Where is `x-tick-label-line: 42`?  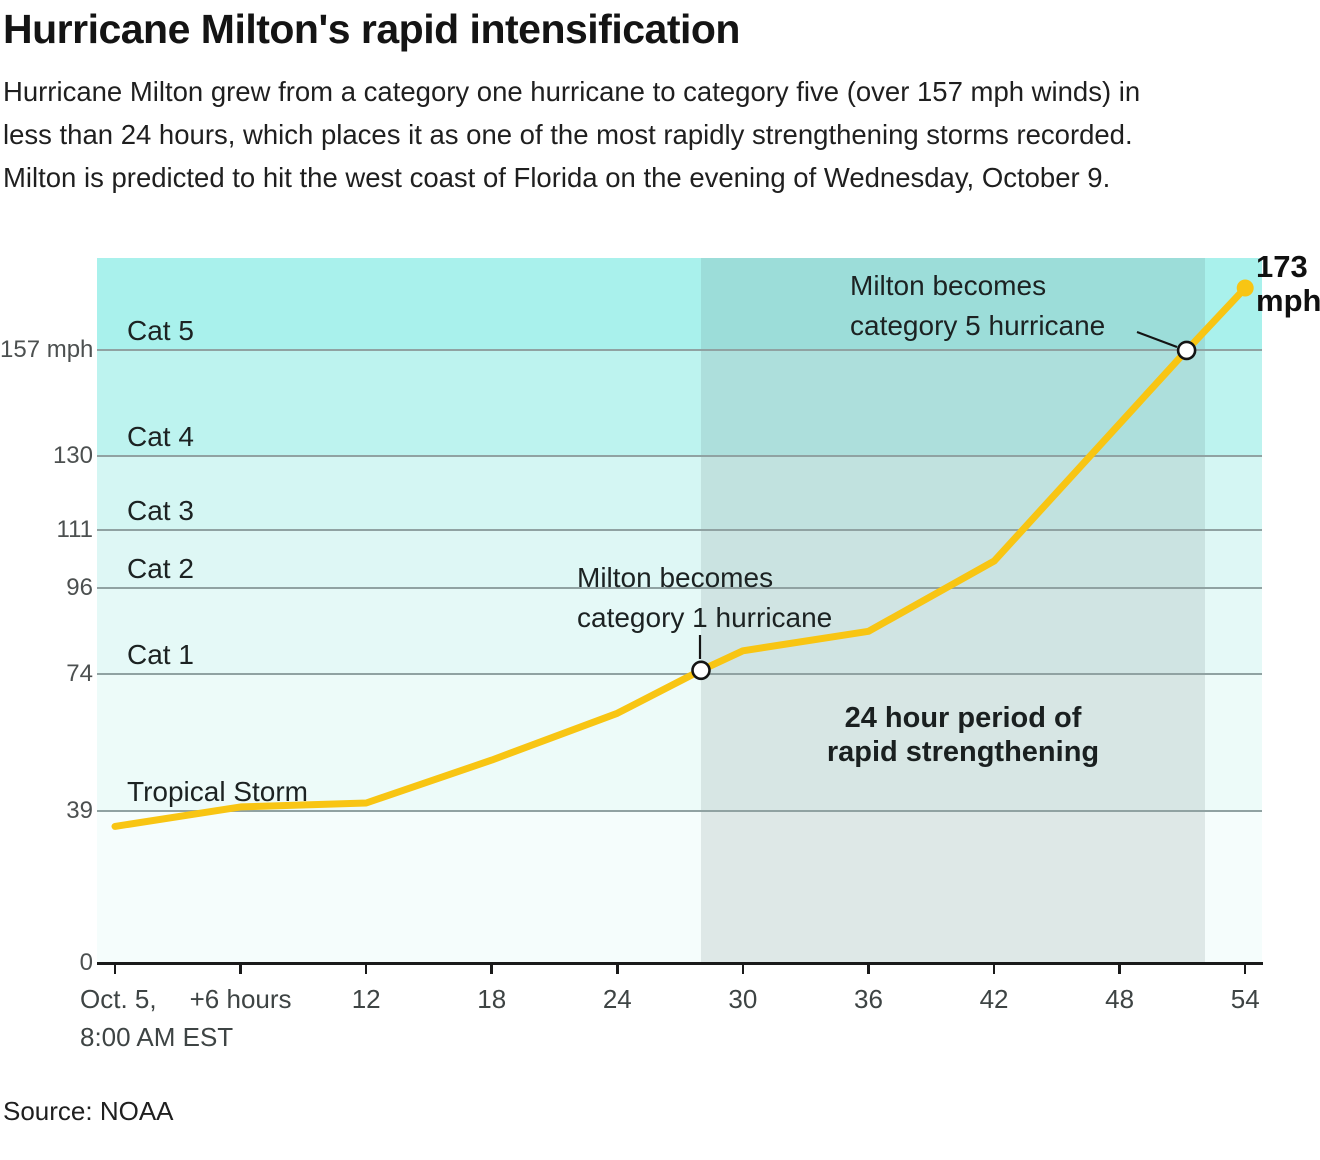
x-tick-label-line: 42 is located at coordinates (994, 999).